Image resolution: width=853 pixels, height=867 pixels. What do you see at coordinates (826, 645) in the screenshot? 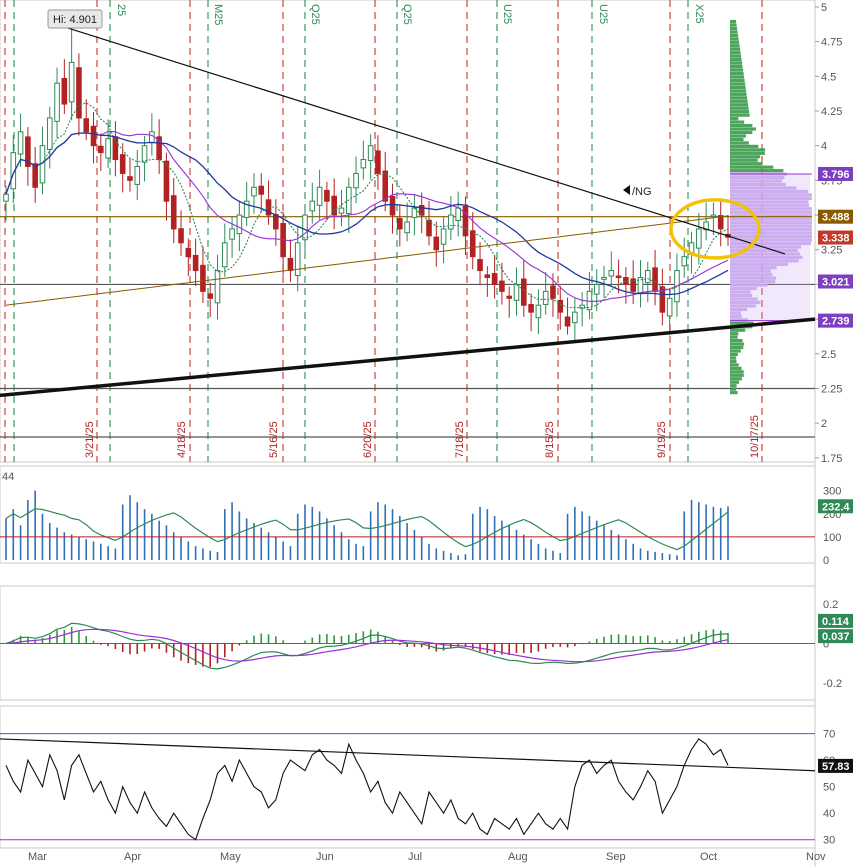
I see `macd-tick-label: 0` at bounding box center [826, 645].